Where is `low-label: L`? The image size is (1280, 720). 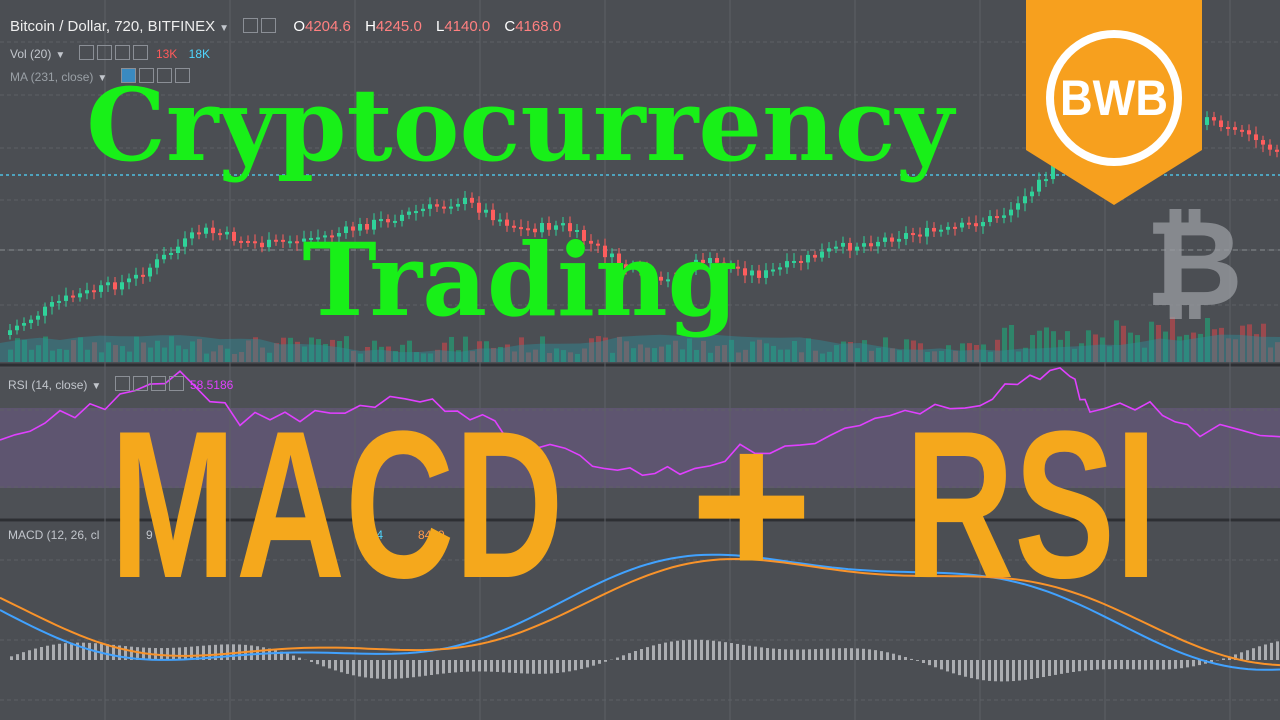
low-label: L is located at coordinates (440, 26).